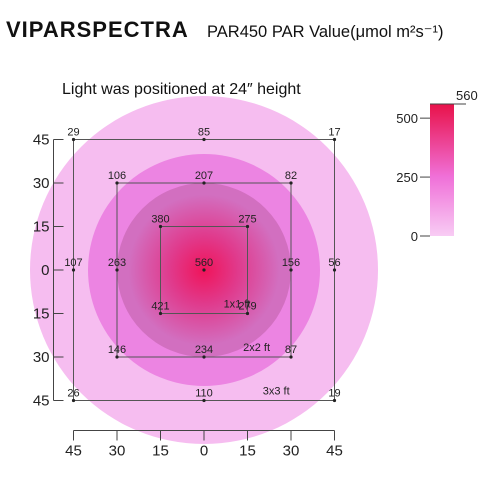 The width and height of the screenshot is (480, 480). What do you see at coordinates (204, 350) in the screenshot?
I see `ppfd-value-label: 234` at bounding box center [204, 350].